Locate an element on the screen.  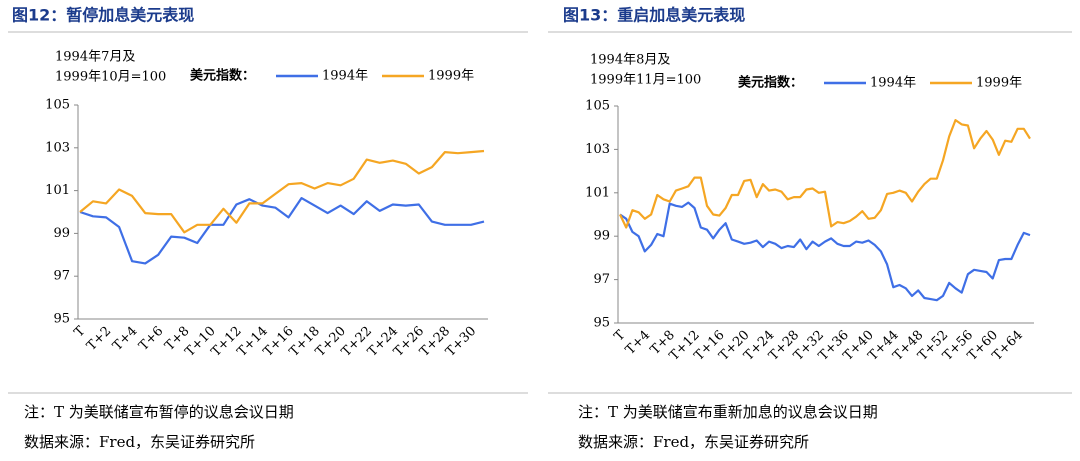
chart-title: 图13：重启加息美元表现 is located at coordinates (654, 15).